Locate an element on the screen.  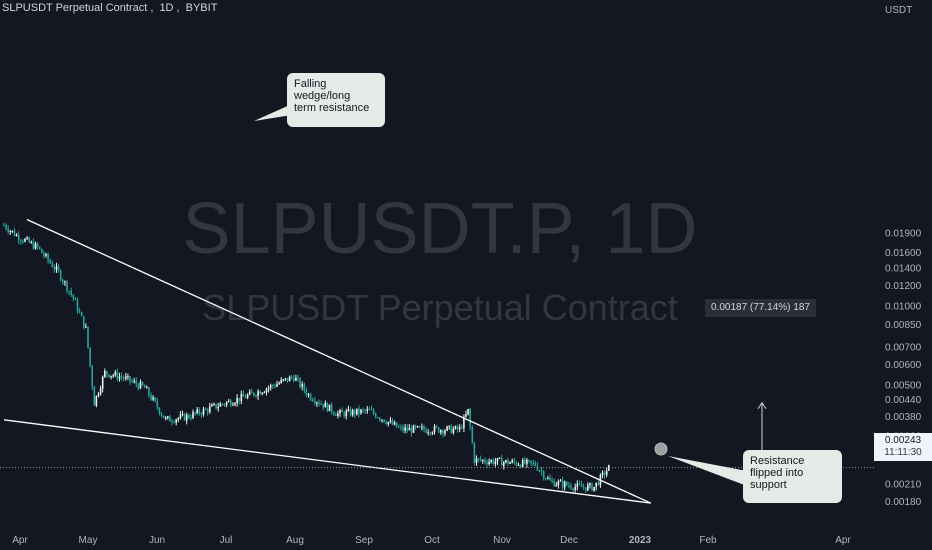
breakout-marker is located at coordinates (661, 449).